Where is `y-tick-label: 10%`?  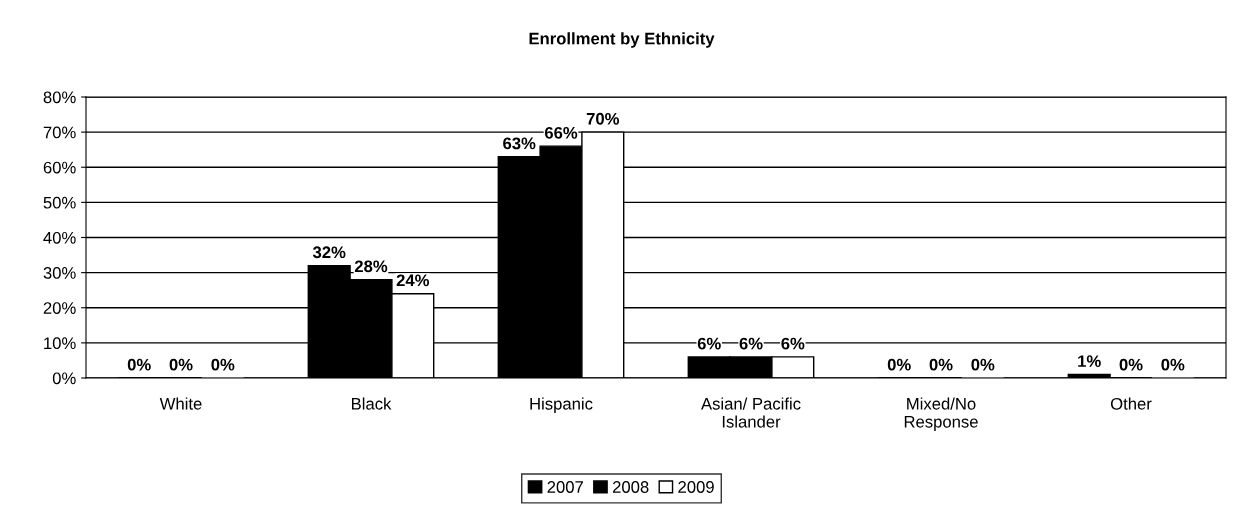 y-tick-label: 10% is located at coordinates (60, 343).